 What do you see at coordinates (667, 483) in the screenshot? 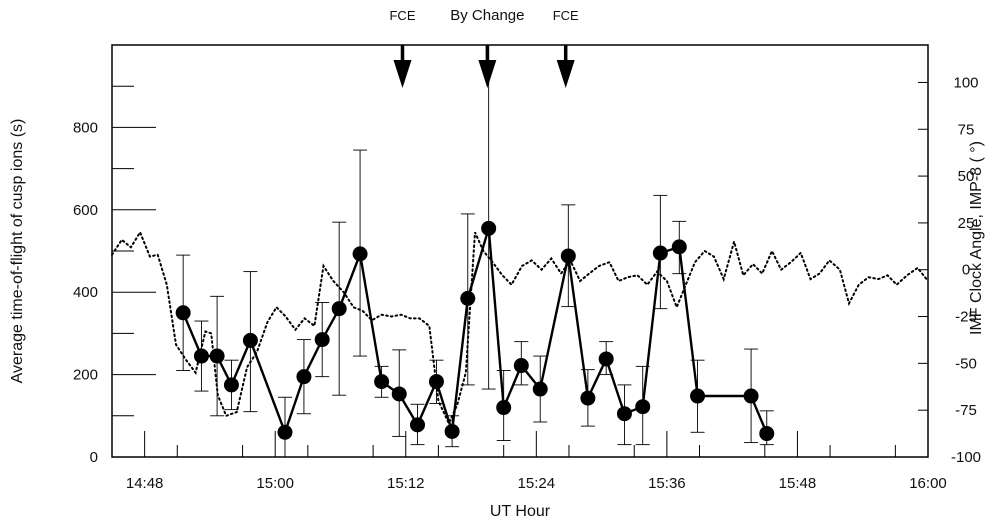
I see `x-tick-label: 15:36` at bounding box center [667, 483].